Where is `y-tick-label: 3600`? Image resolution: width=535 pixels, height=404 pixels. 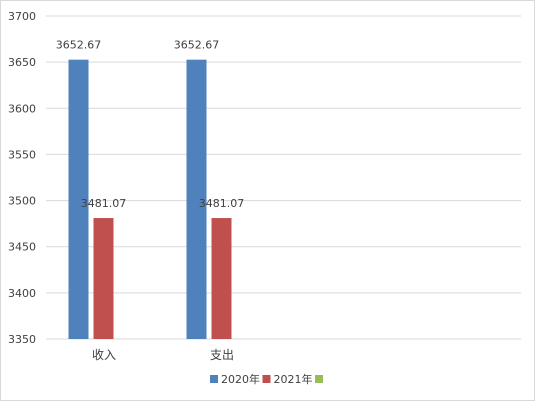
y-tick-label: 3600 is located at coordinates (22, 108).